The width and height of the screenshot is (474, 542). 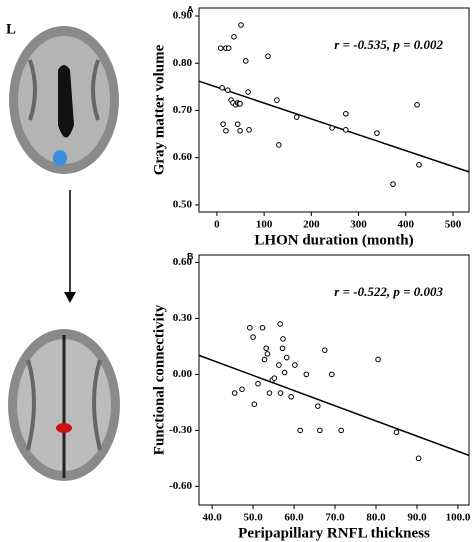 What do you see at coordinates (159, 109) in the screenshot?
I see `y-axis-title: Gray matter volume` at bounding box center [159, 109].